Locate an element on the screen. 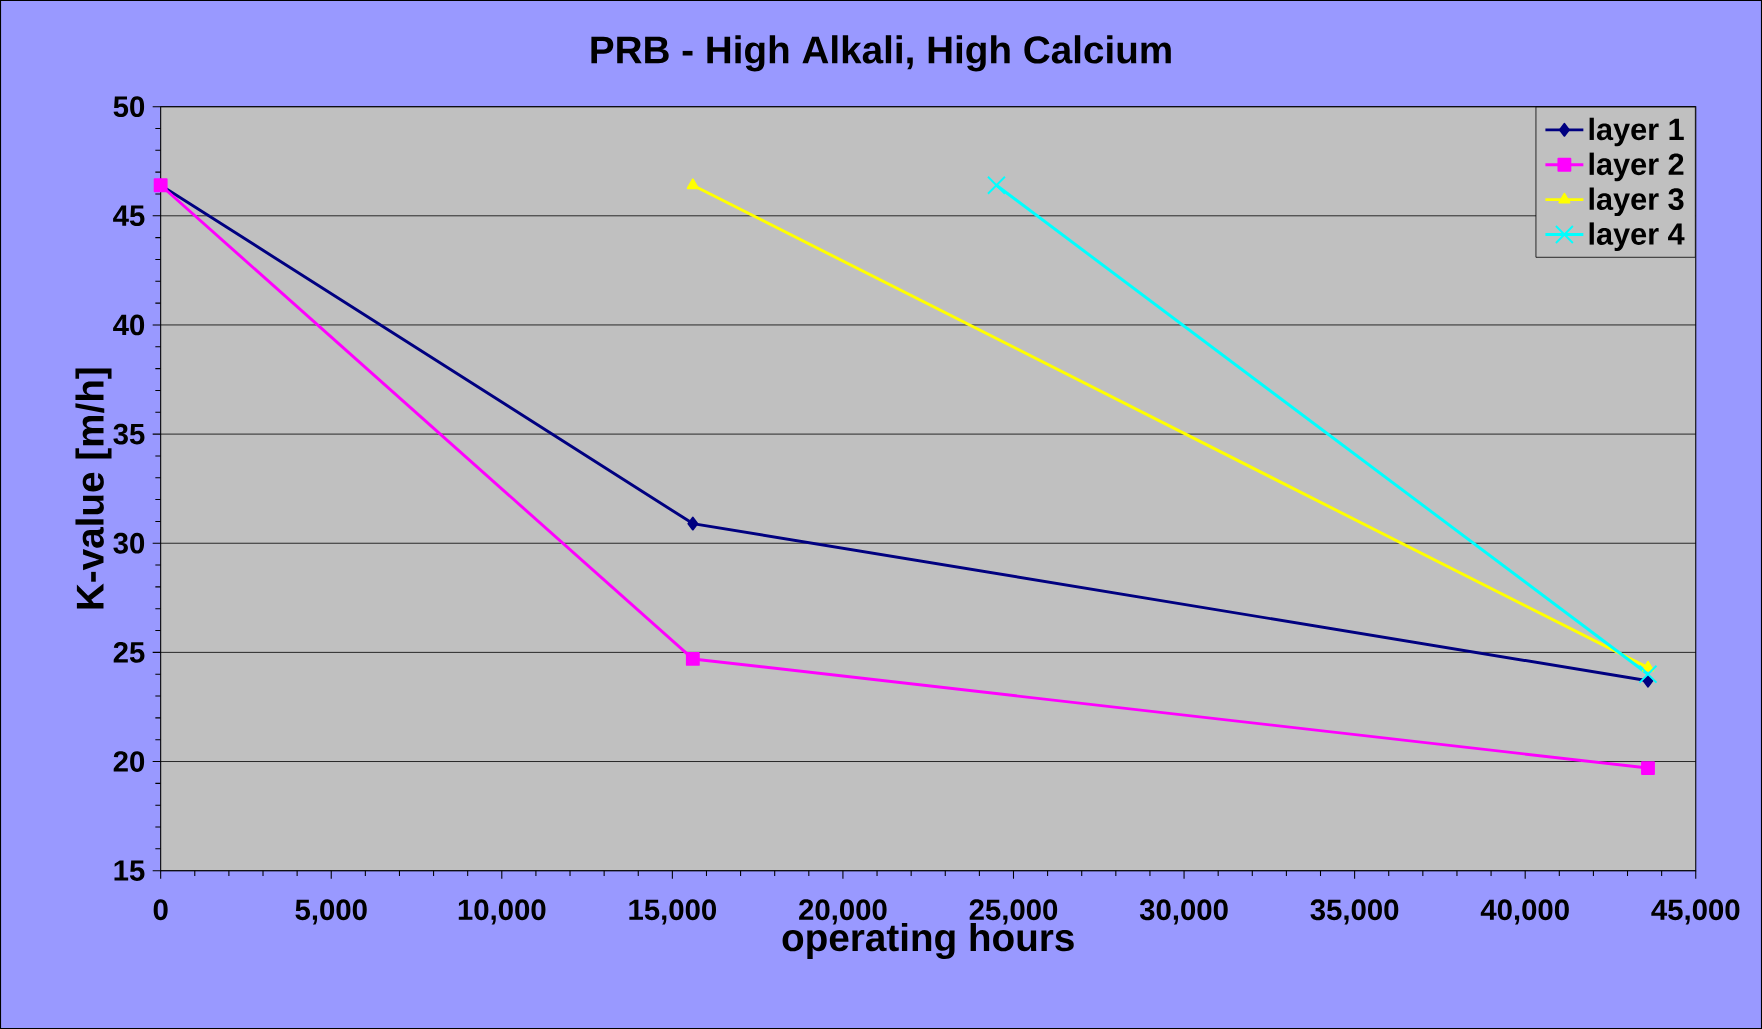 This screenshot has height=1029, width=1762. x-tick-label: 30,000 is located at coordinates (1183, 912).